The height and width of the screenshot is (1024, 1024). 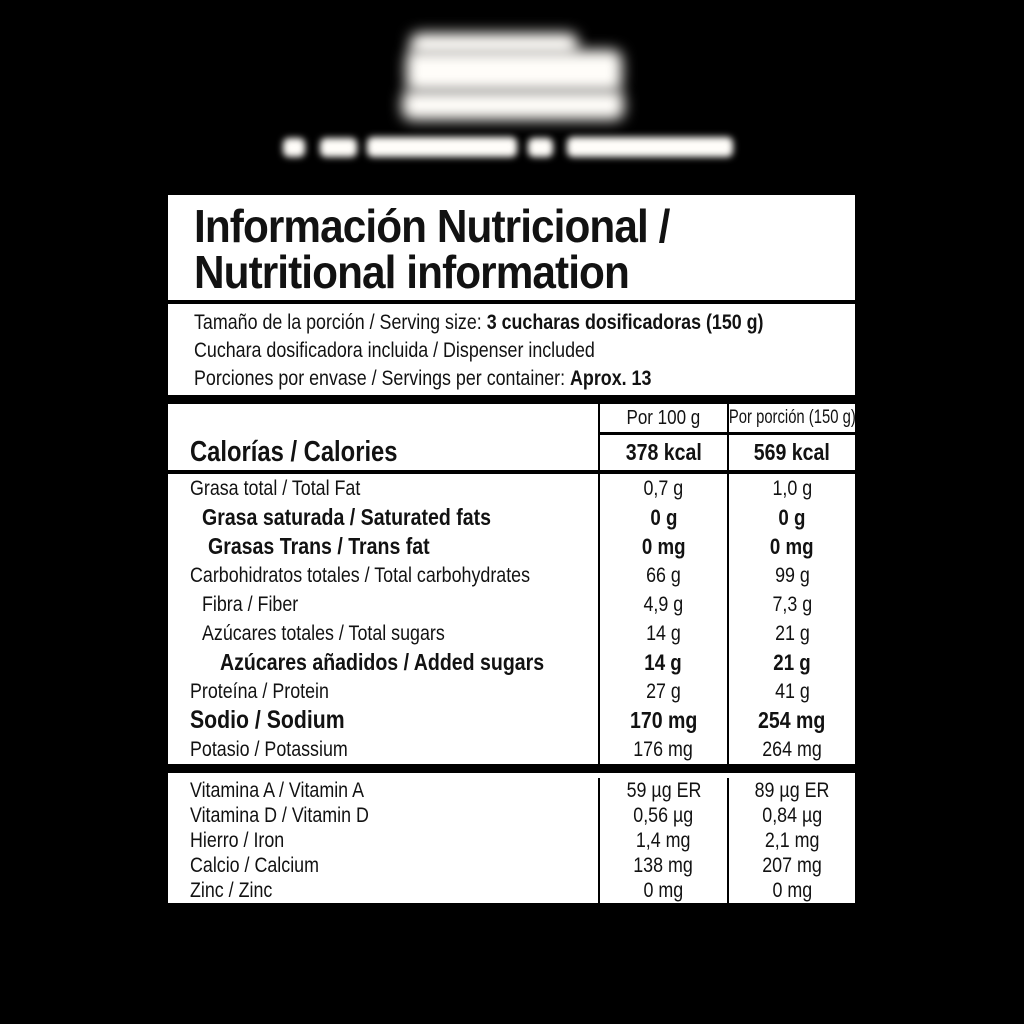 I want to click on row-label: Grasa saturada / Saturated fats, so click(x=347, y=517).